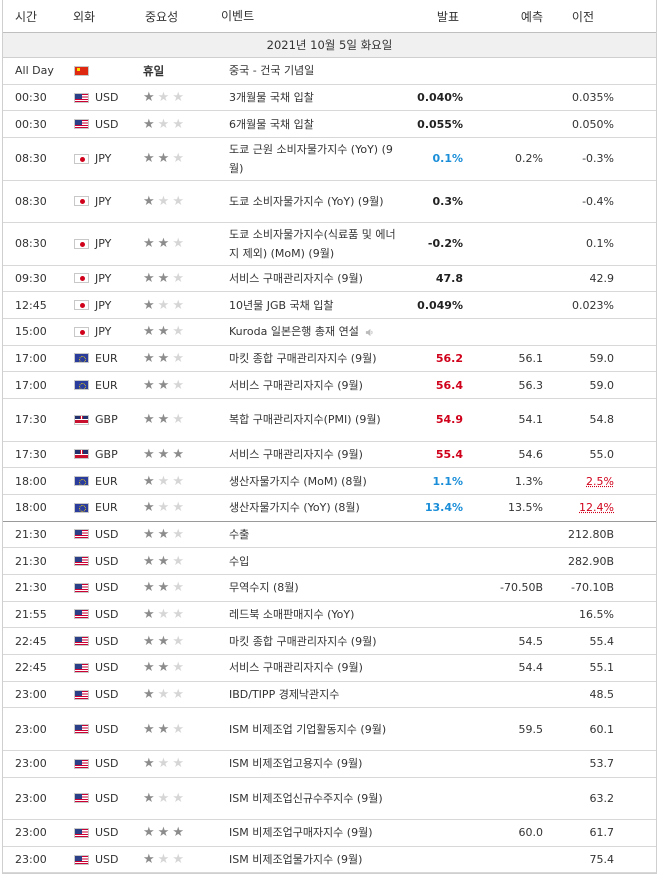 The width and height of the screenshot is (659, 874). What do you see at coordinates (296, 764) in the screenshot?
I see `event-name-text: ISM 비제조업고용지수 (9월)` at bounding box center [296, 764].